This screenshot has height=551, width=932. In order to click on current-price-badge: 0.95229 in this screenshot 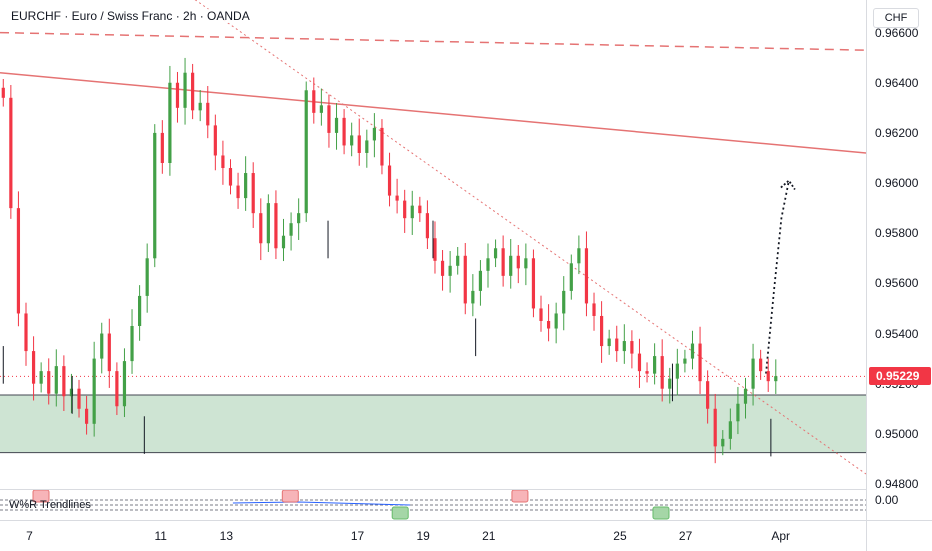, I will do `click(900, 376)`.